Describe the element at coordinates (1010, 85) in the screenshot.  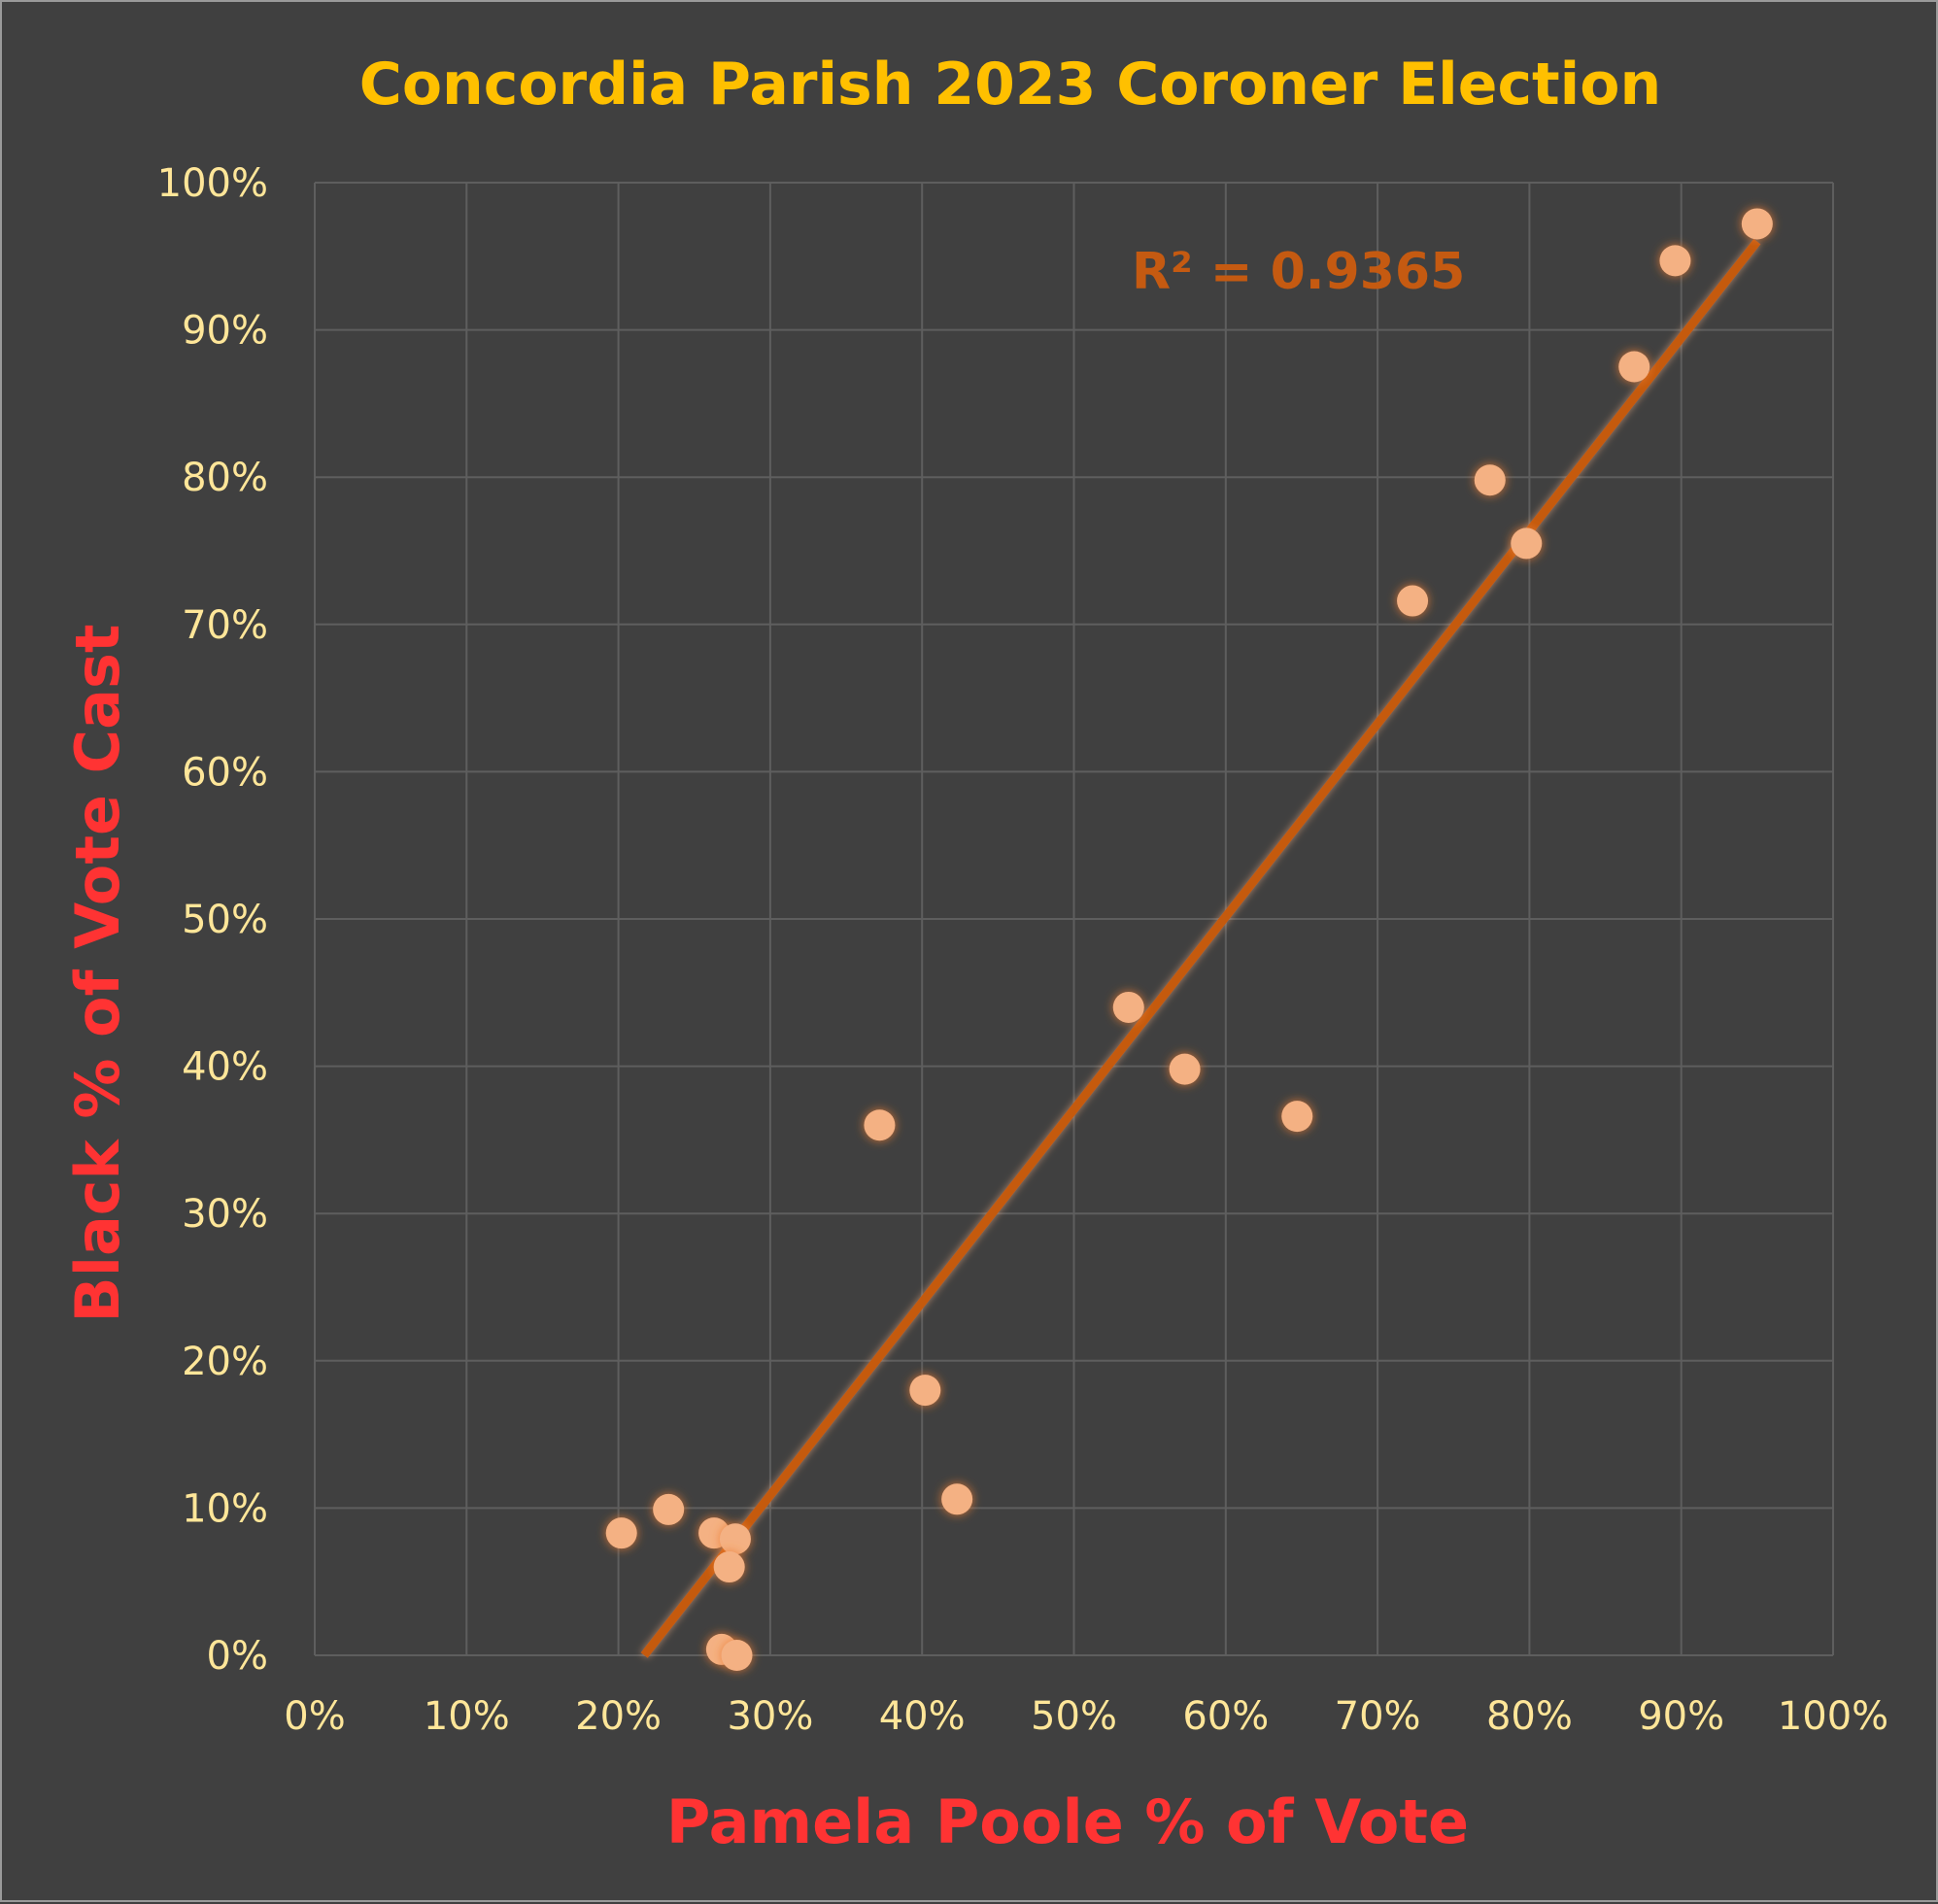
I see `chart-title: Concordia Parish 2023 Coroner Election` at that location.